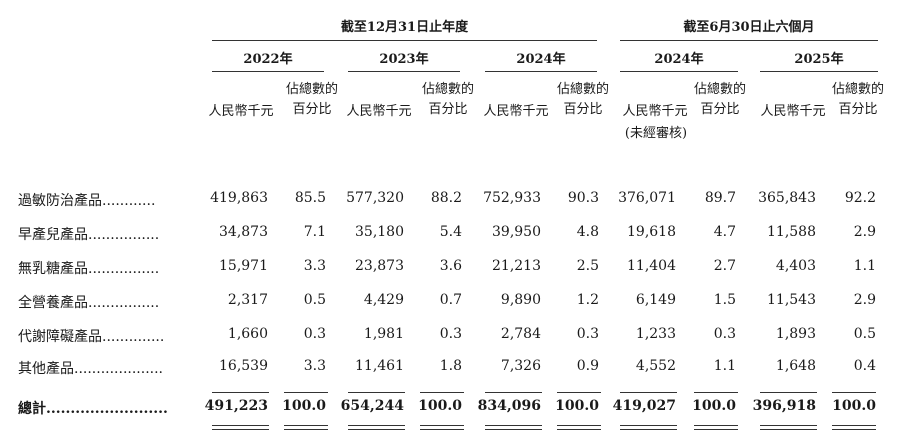 Image resolution: width=900 pixels, height=444 pixels. I want to click on amount-cell: 419,863, so click(239, 198).